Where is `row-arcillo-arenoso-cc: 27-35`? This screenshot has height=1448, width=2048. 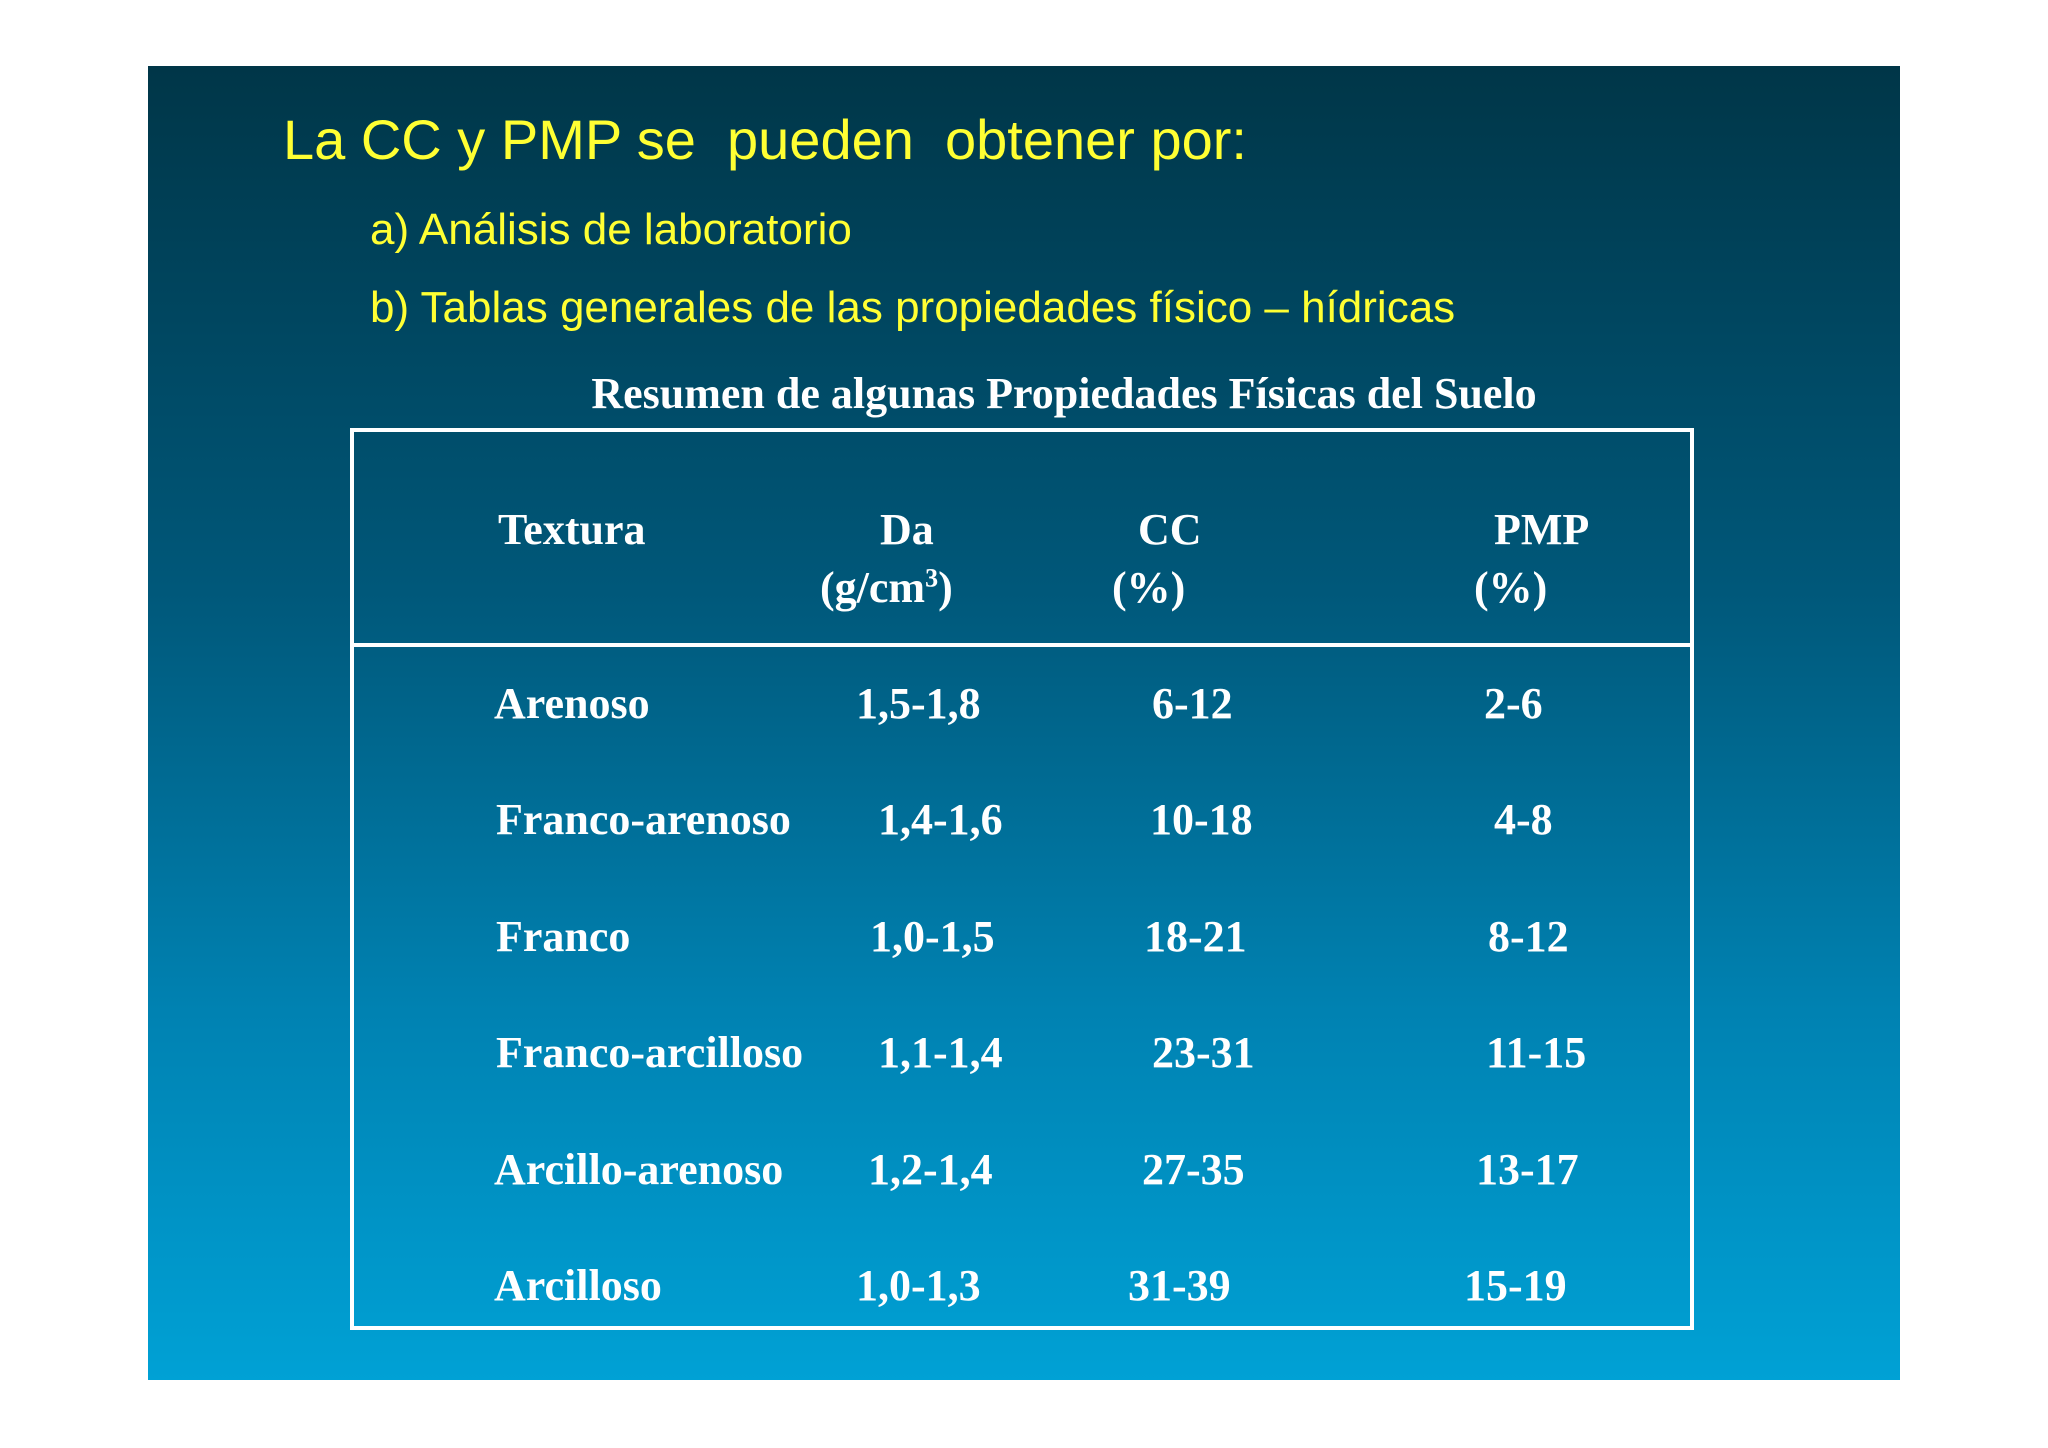 row-arcillo-arenoso-cc: 27-35 is located at coordinates (1193, 1169).